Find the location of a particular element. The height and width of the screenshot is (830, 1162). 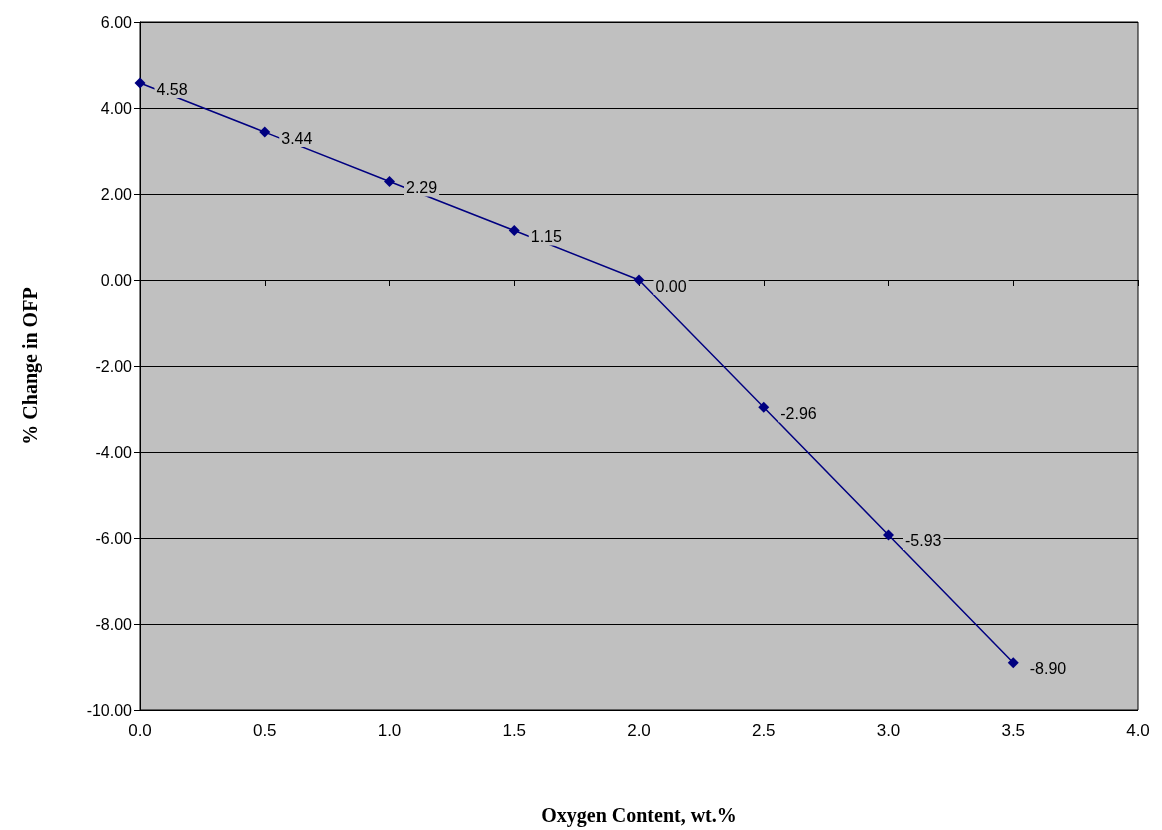

y-tick-label: -10.00 is located at coordinates (109, 710).